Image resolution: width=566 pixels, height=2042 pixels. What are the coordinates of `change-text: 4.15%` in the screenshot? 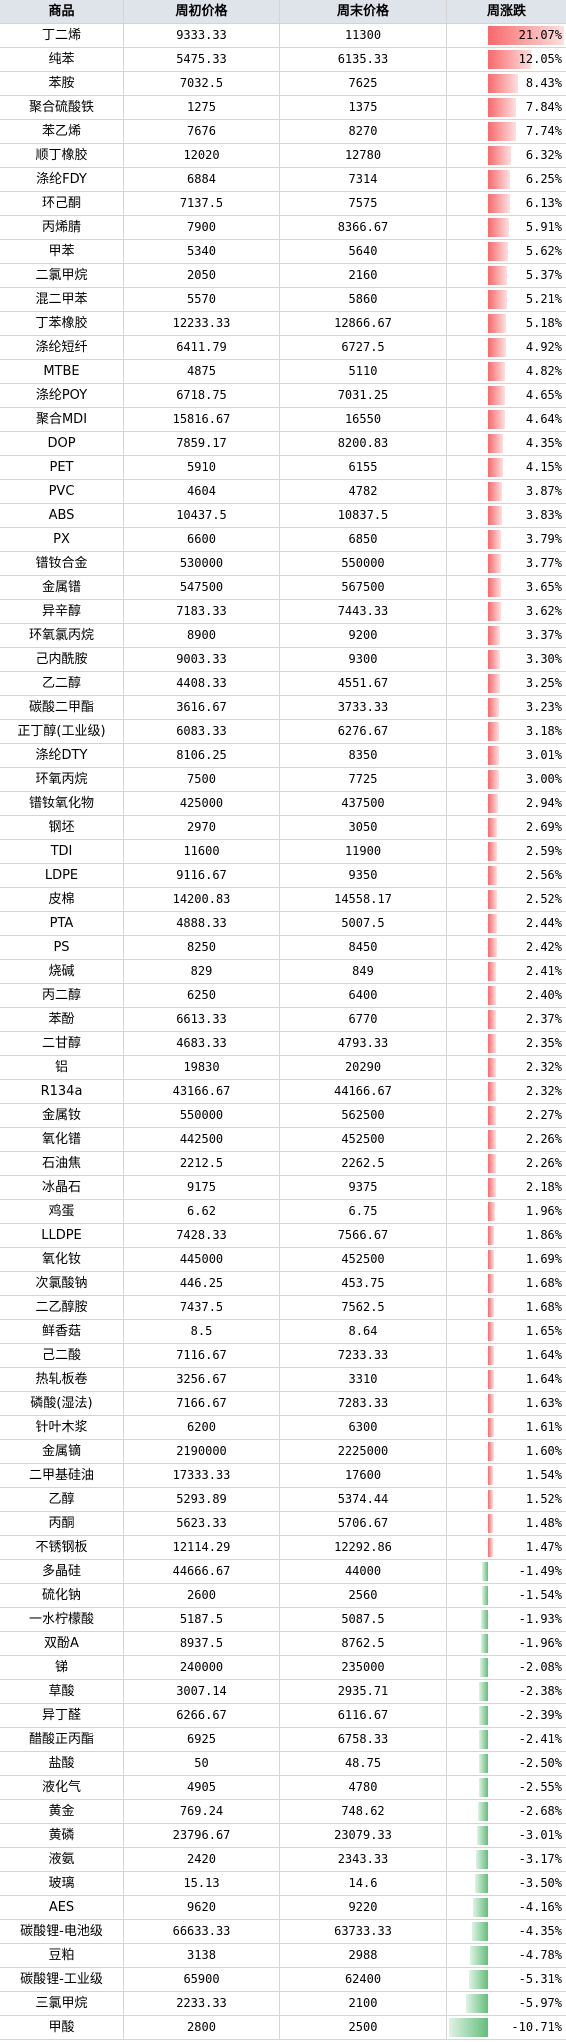 It's located at (543, 467).